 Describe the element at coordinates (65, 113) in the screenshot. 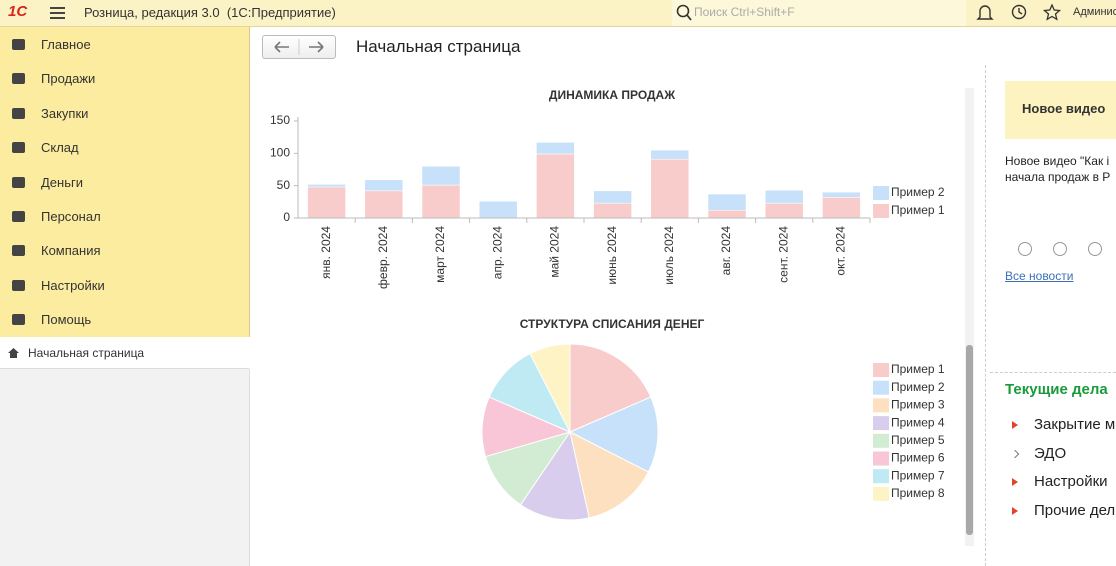

I see `menu-item: Закупки` at that location.